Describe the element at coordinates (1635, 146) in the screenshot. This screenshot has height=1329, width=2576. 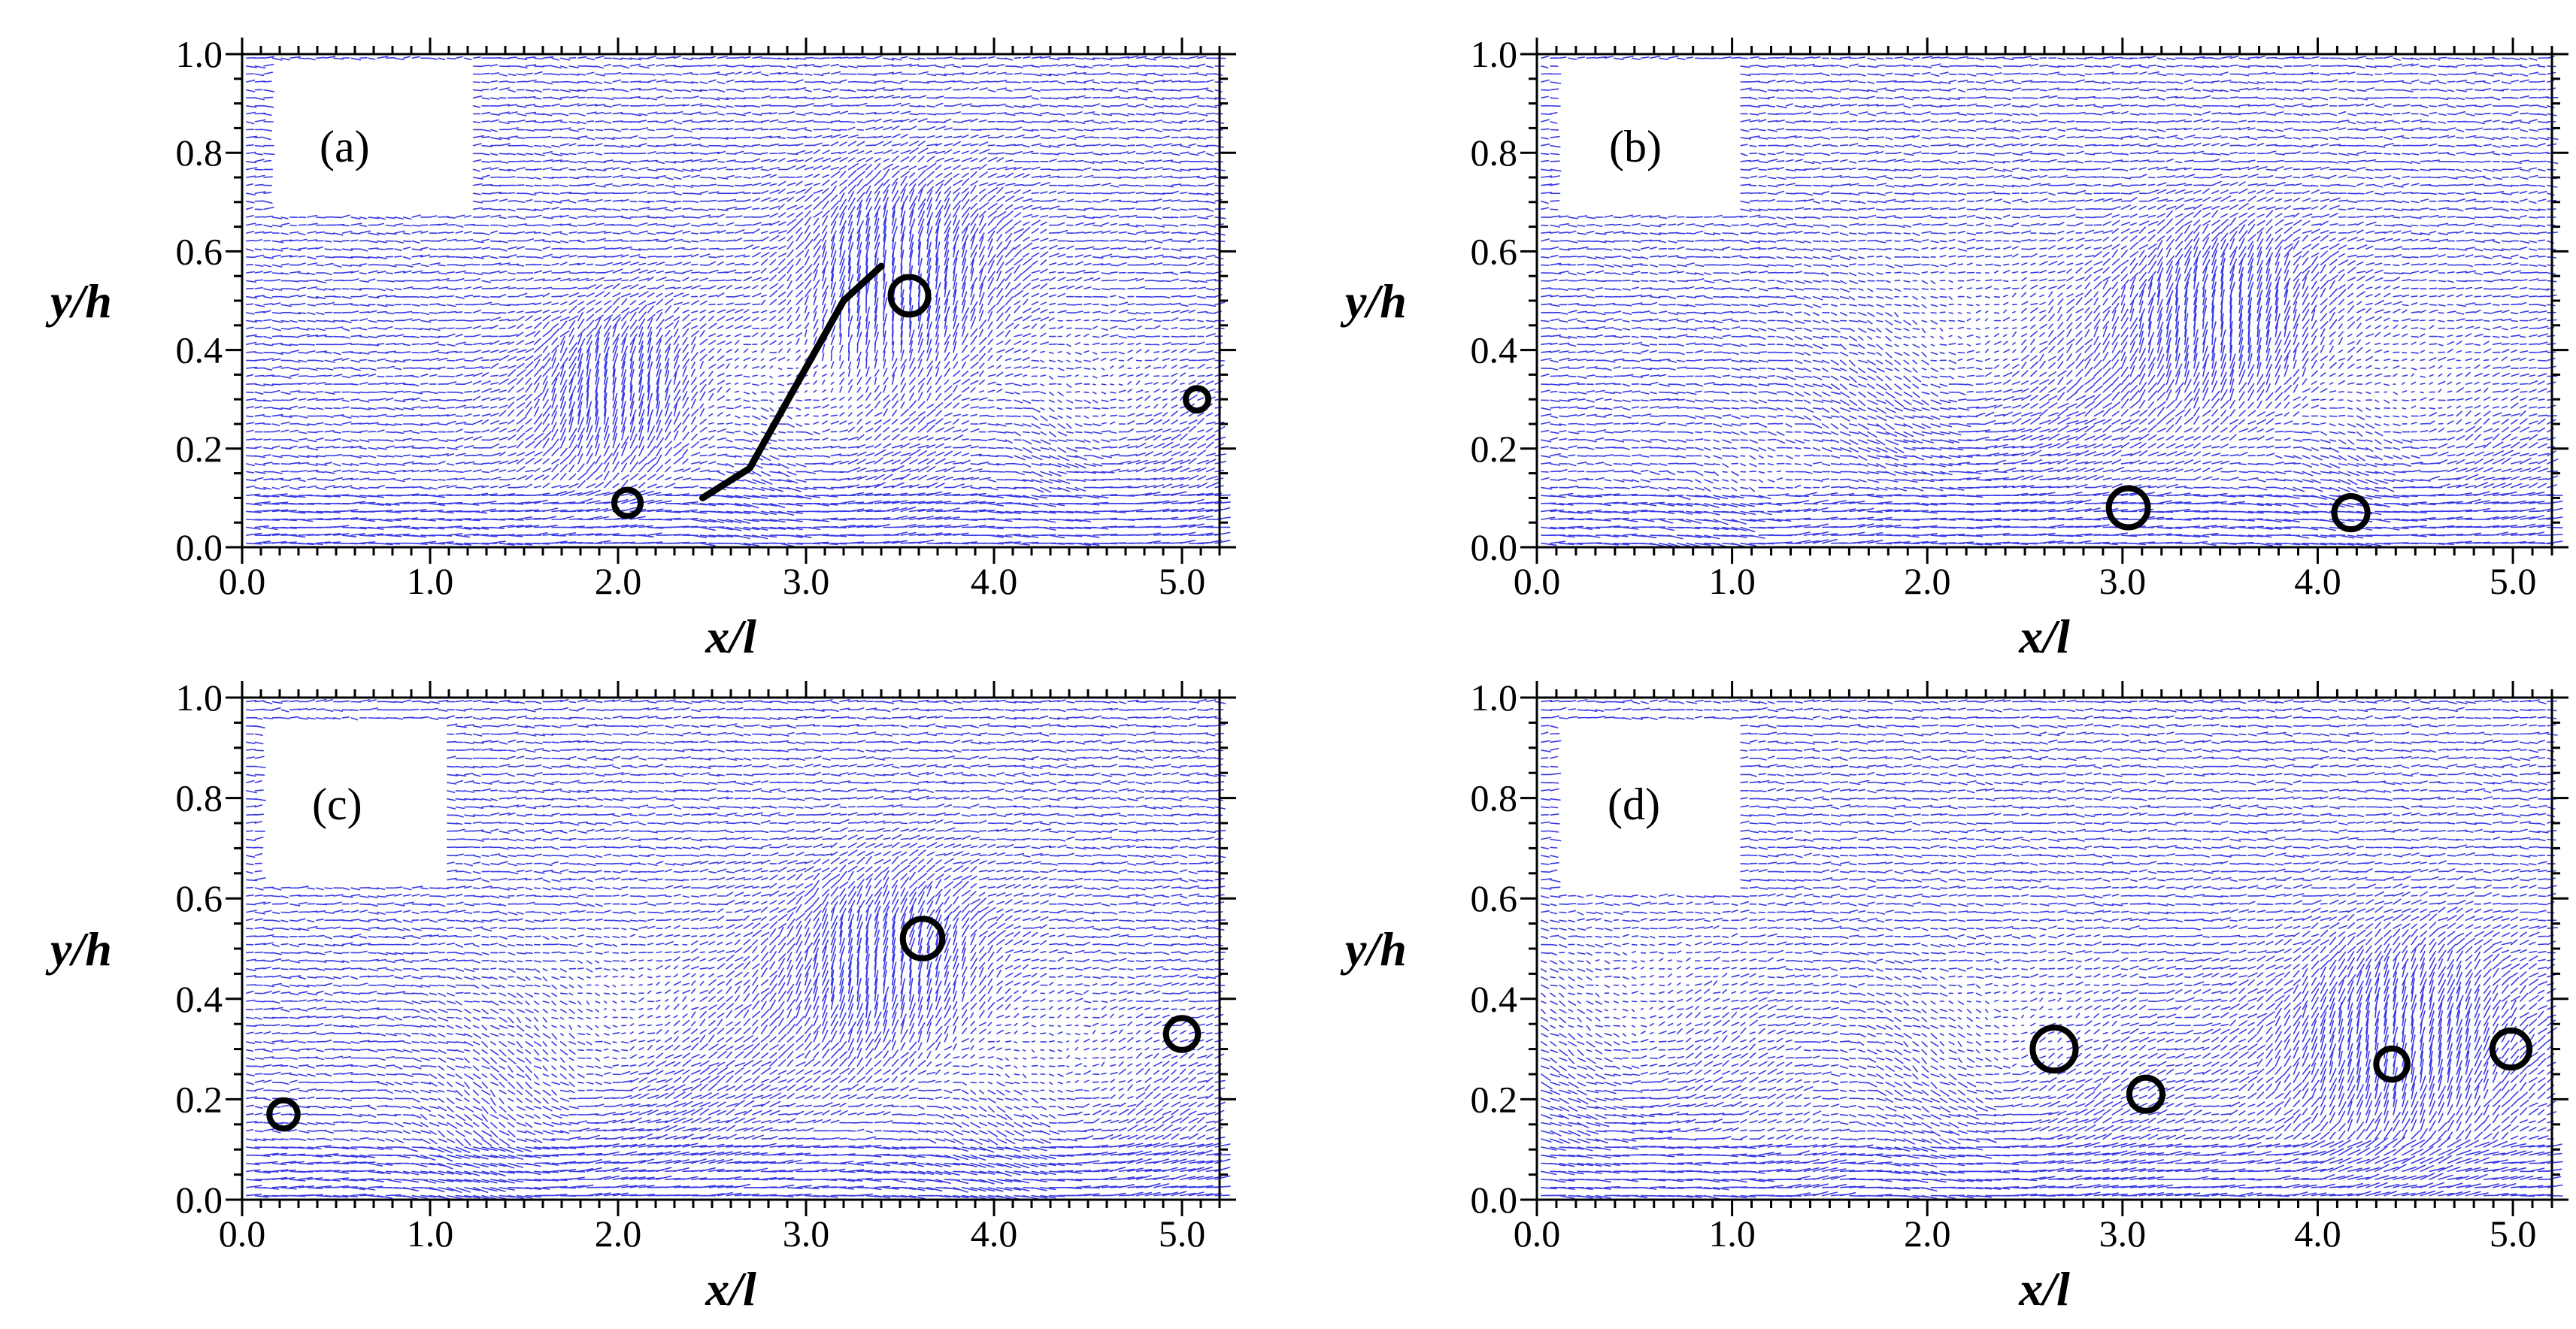
I see `panel-label: (b)` at that location.